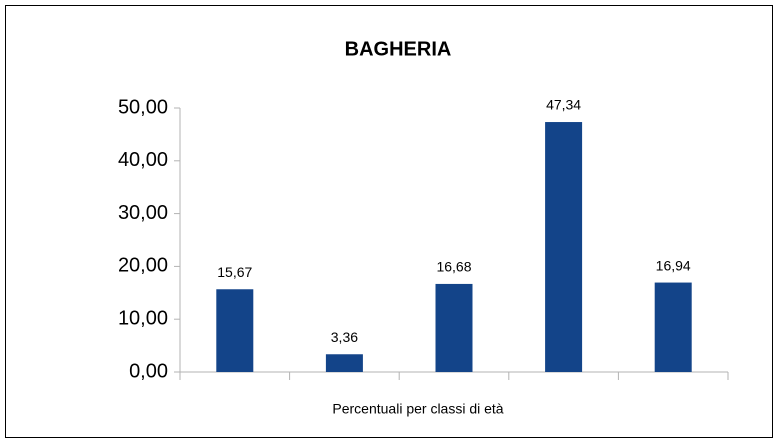 The height and width of the screenshot is (443, 778). Describe the element at coordinates (417, 409) in the screenshot. I see `x-axis-label: Percentuali per classi di età` at that location.